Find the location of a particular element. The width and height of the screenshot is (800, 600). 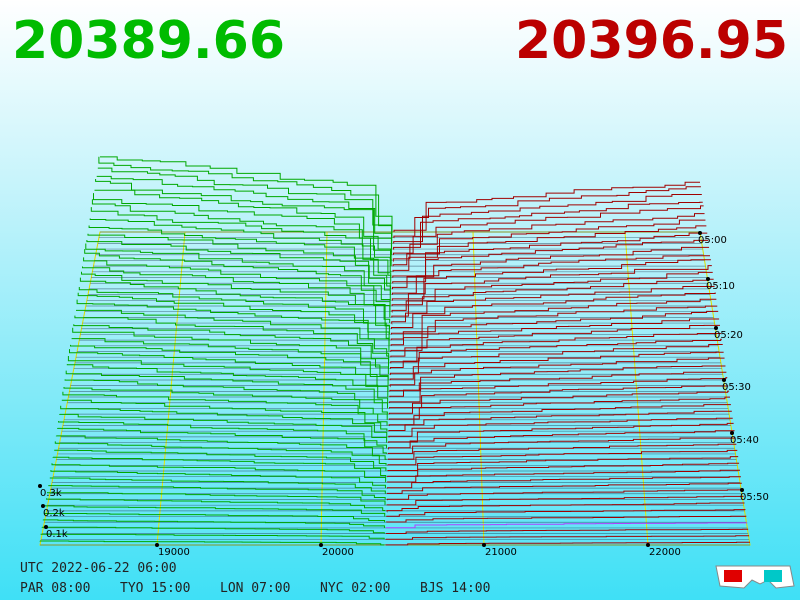

depth-tick-label: 0.1k is located at coordinates (57, 534).